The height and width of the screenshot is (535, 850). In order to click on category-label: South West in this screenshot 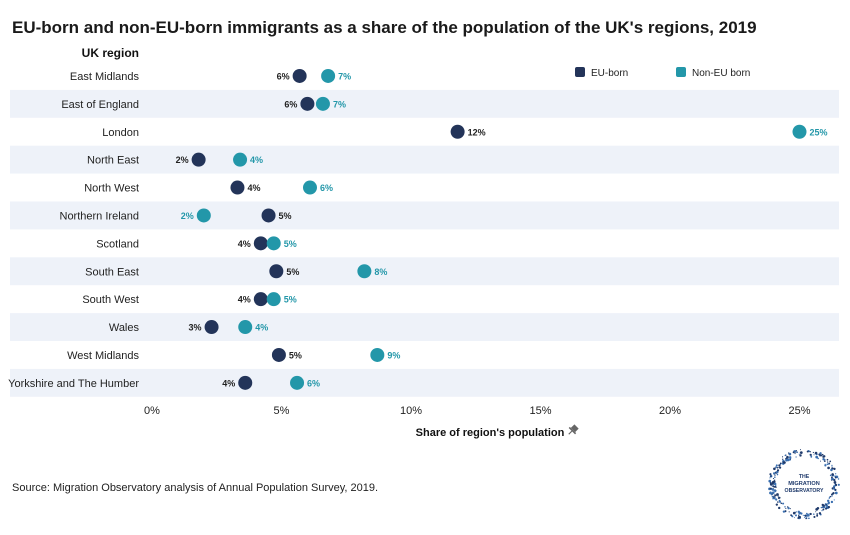, I will do `click(110, 300)`.